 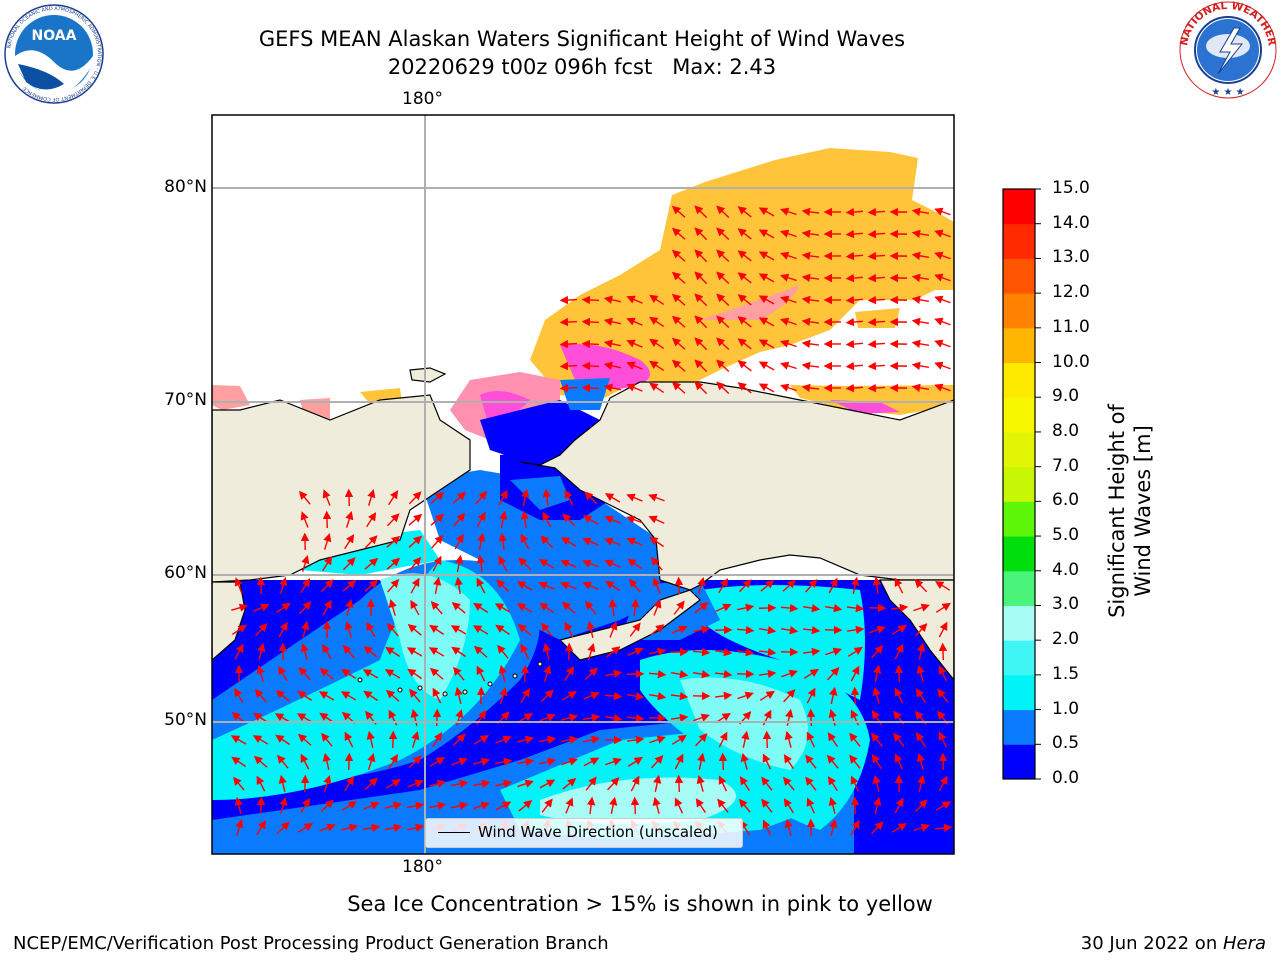 What do you see at coordinates (185, 400) in the screenshot?
I see `lat-label-70: 70°N` at bounding box center [185, 400].